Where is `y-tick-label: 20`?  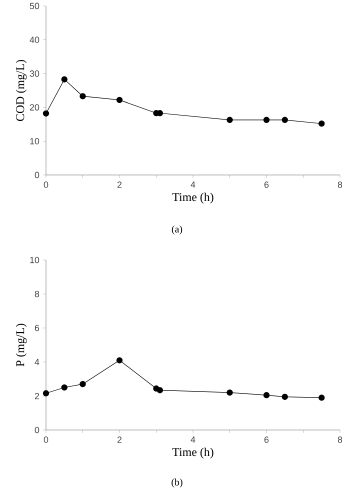 y-tick-label: 20 is located at coordinates (35, 107).